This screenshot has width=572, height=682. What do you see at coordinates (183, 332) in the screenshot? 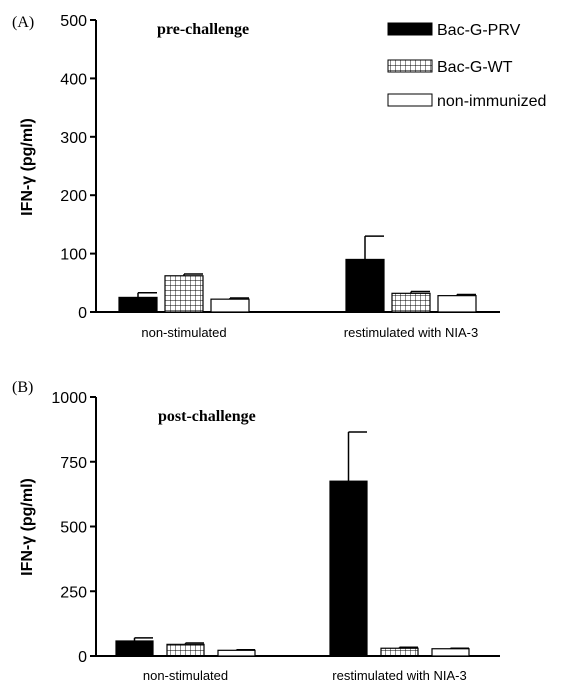
I see `panel-a-category-label-non-stimulated: non-stimulated` at bounding box center [183, 332].